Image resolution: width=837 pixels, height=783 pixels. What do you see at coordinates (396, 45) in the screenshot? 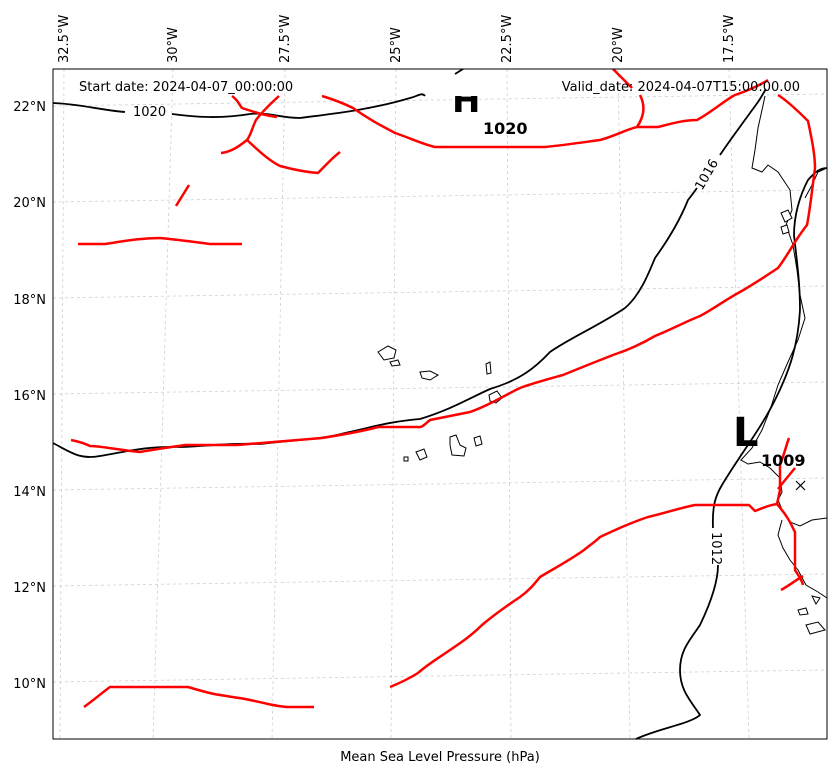
I see `lon-label: 25°W` at bounding box center [396, 45].